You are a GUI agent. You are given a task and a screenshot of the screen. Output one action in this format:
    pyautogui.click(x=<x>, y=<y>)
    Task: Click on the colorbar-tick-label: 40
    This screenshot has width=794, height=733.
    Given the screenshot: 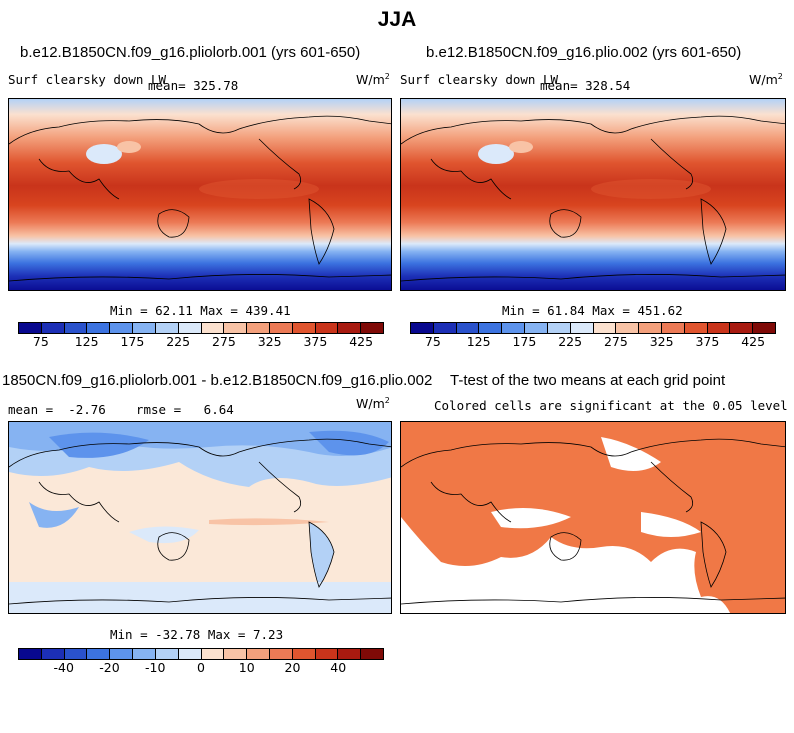 What is the action you would take?
    pyautogui.click(x=338, y=667)
    